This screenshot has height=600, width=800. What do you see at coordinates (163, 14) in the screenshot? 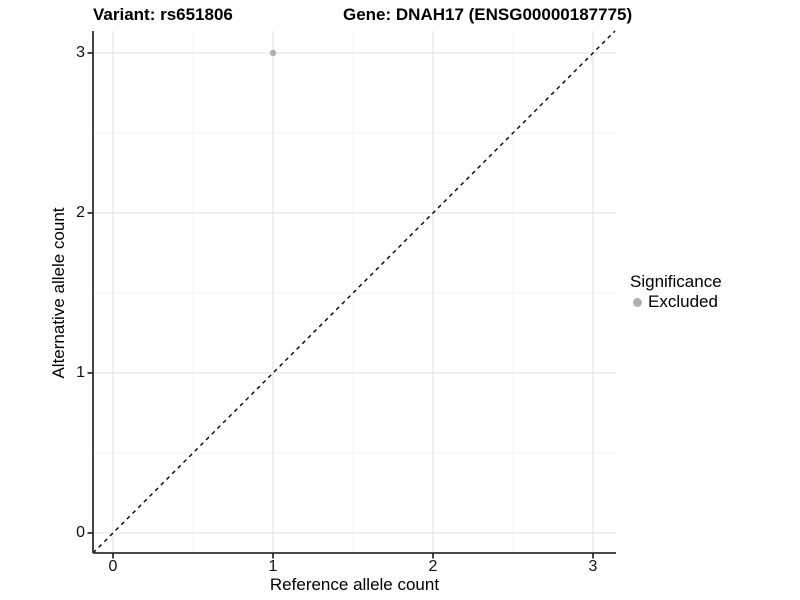
I see `variant-title: Variant: rs651806` at bounding box center [163, 14].